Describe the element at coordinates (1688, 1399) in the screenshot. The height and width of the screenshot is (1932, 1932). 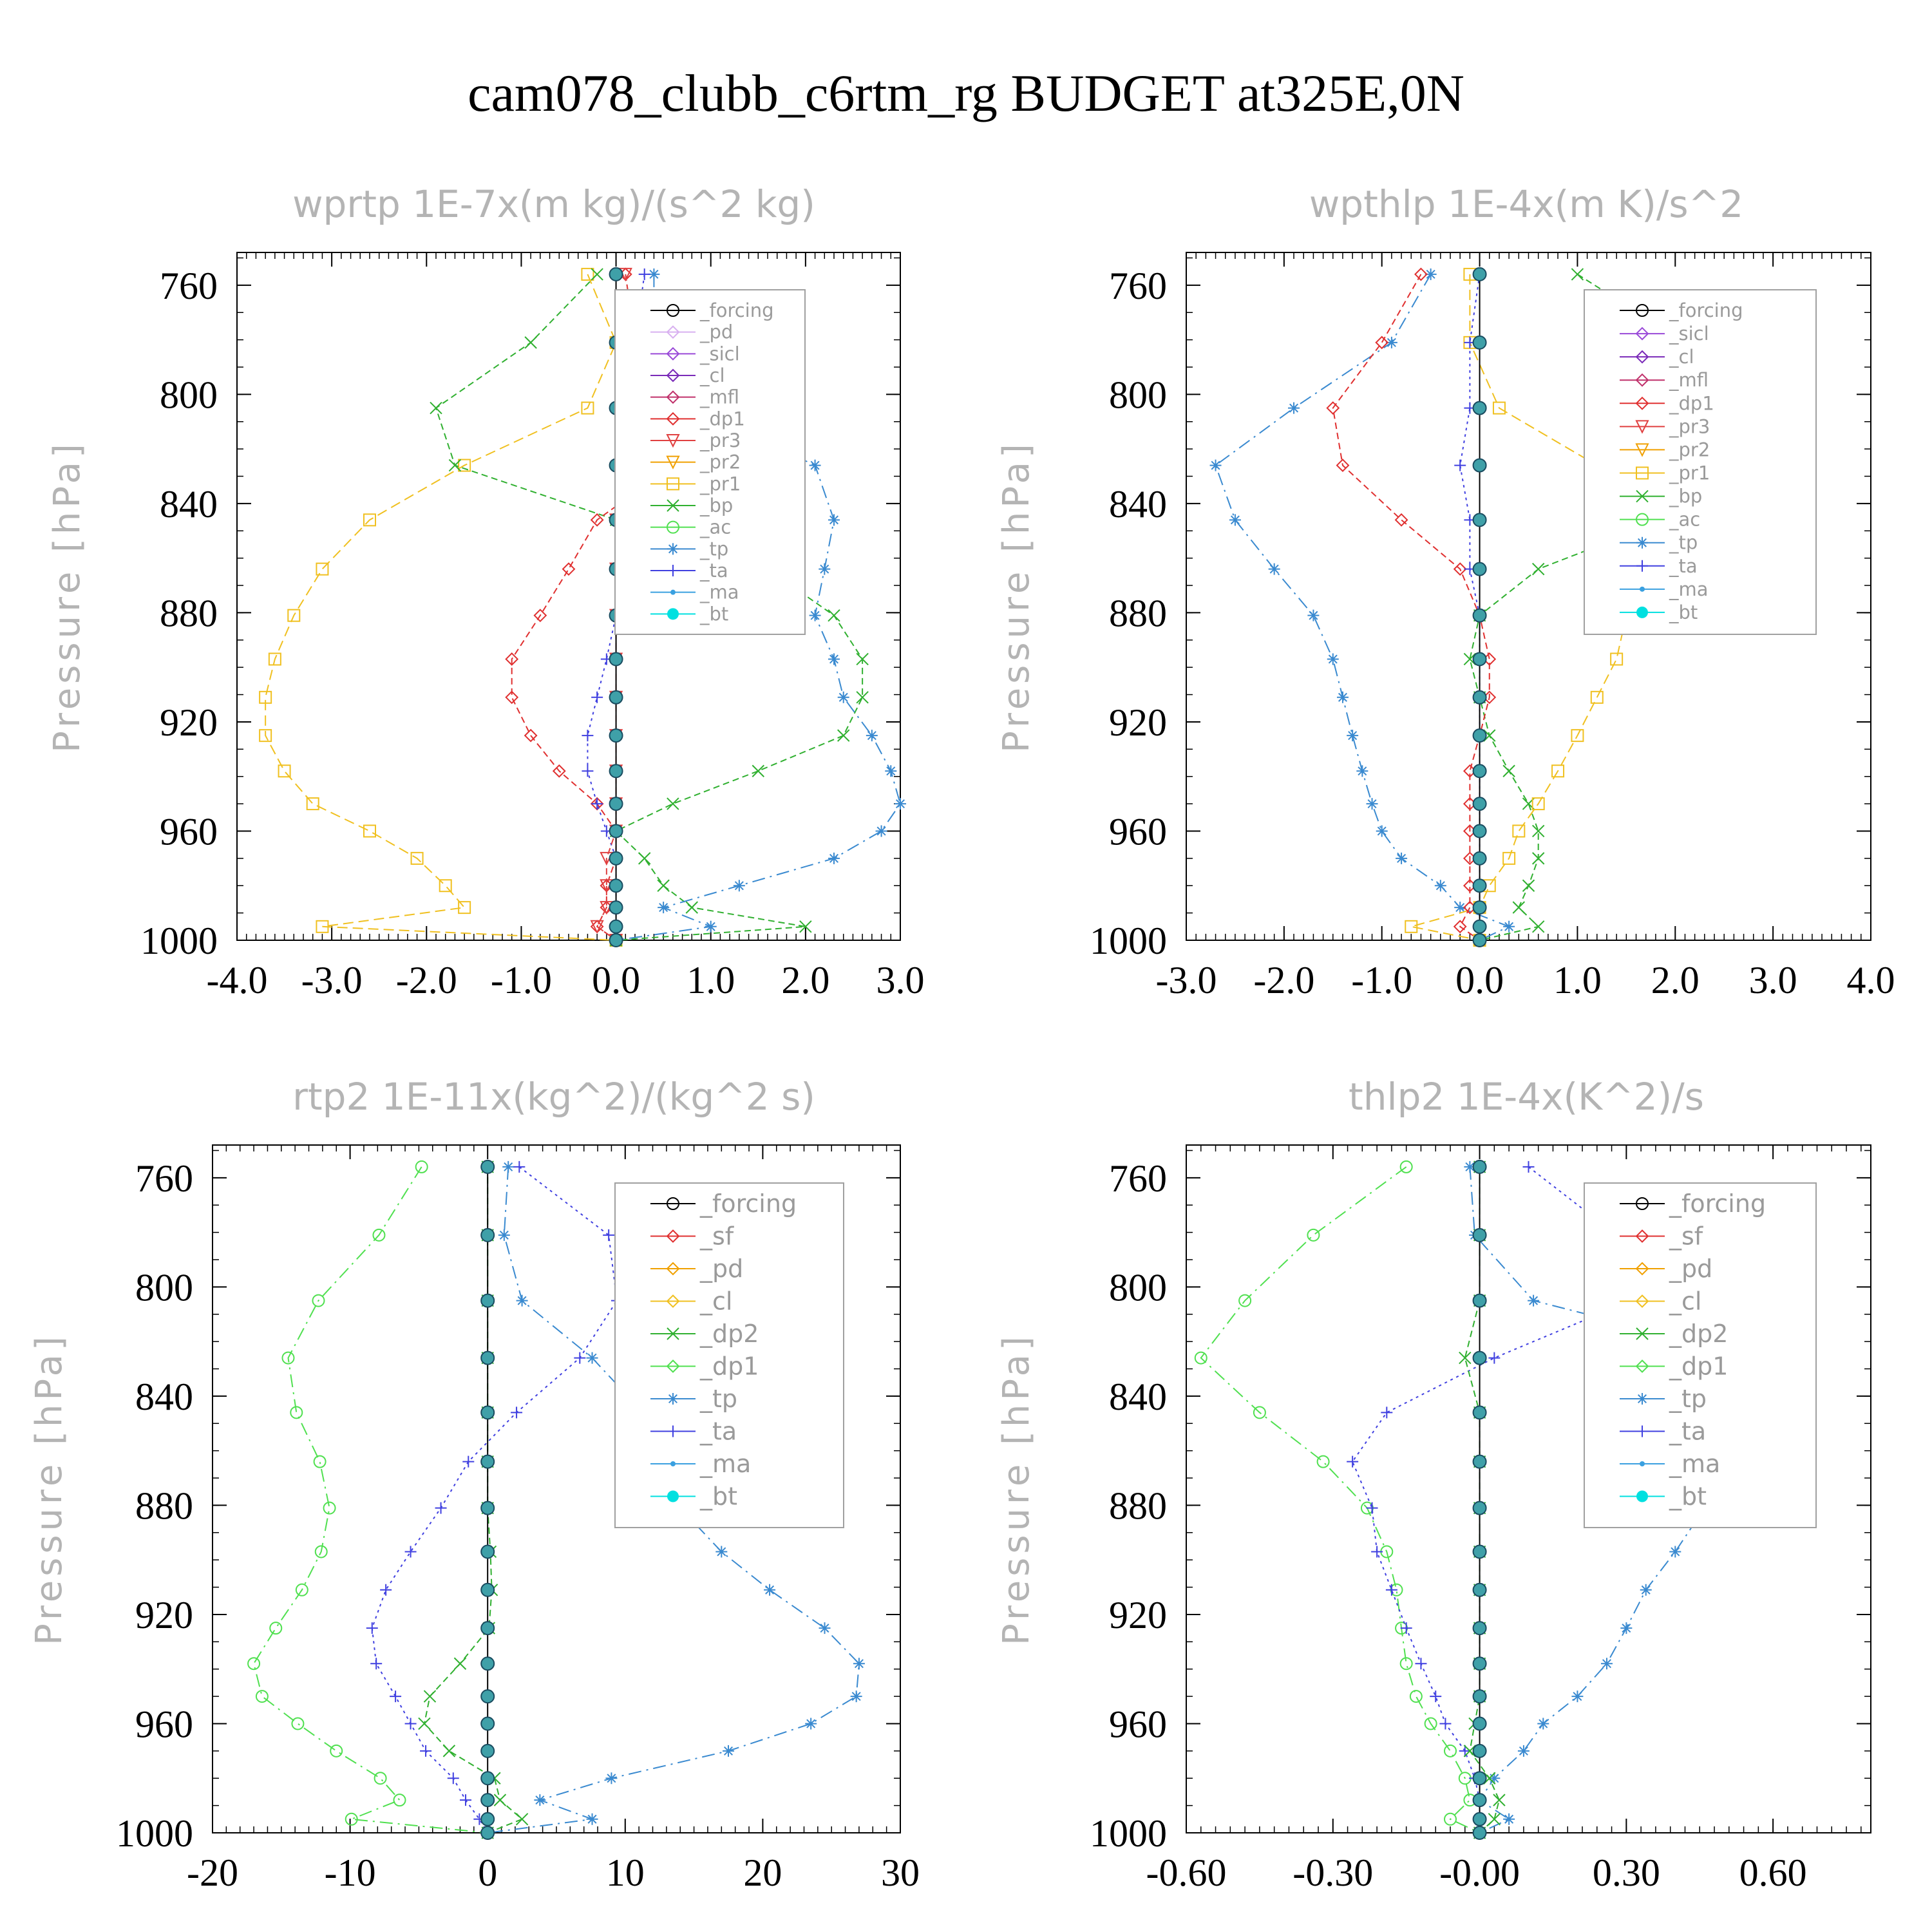
I see `legend-label-tp: _tp` at that location.